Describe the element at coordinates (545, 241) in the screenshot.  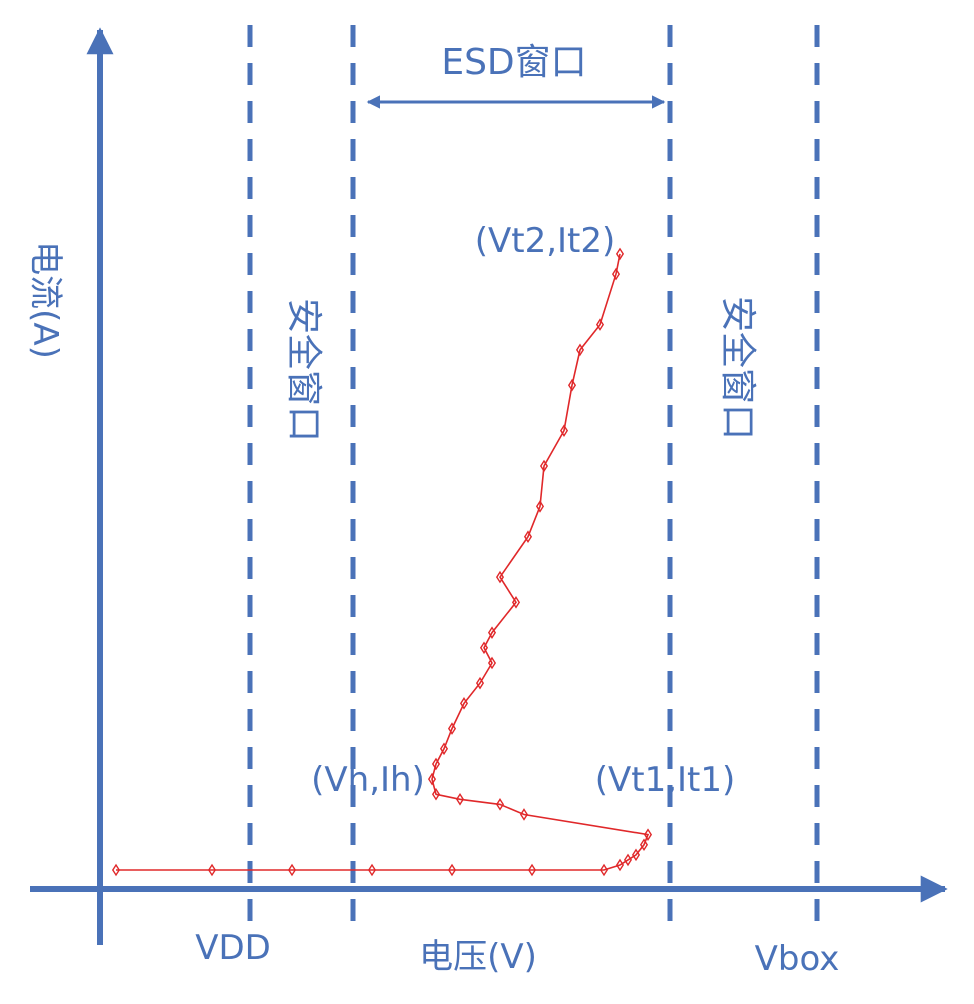
I see `failure-point-label: (Vt2,It2)` at that location.